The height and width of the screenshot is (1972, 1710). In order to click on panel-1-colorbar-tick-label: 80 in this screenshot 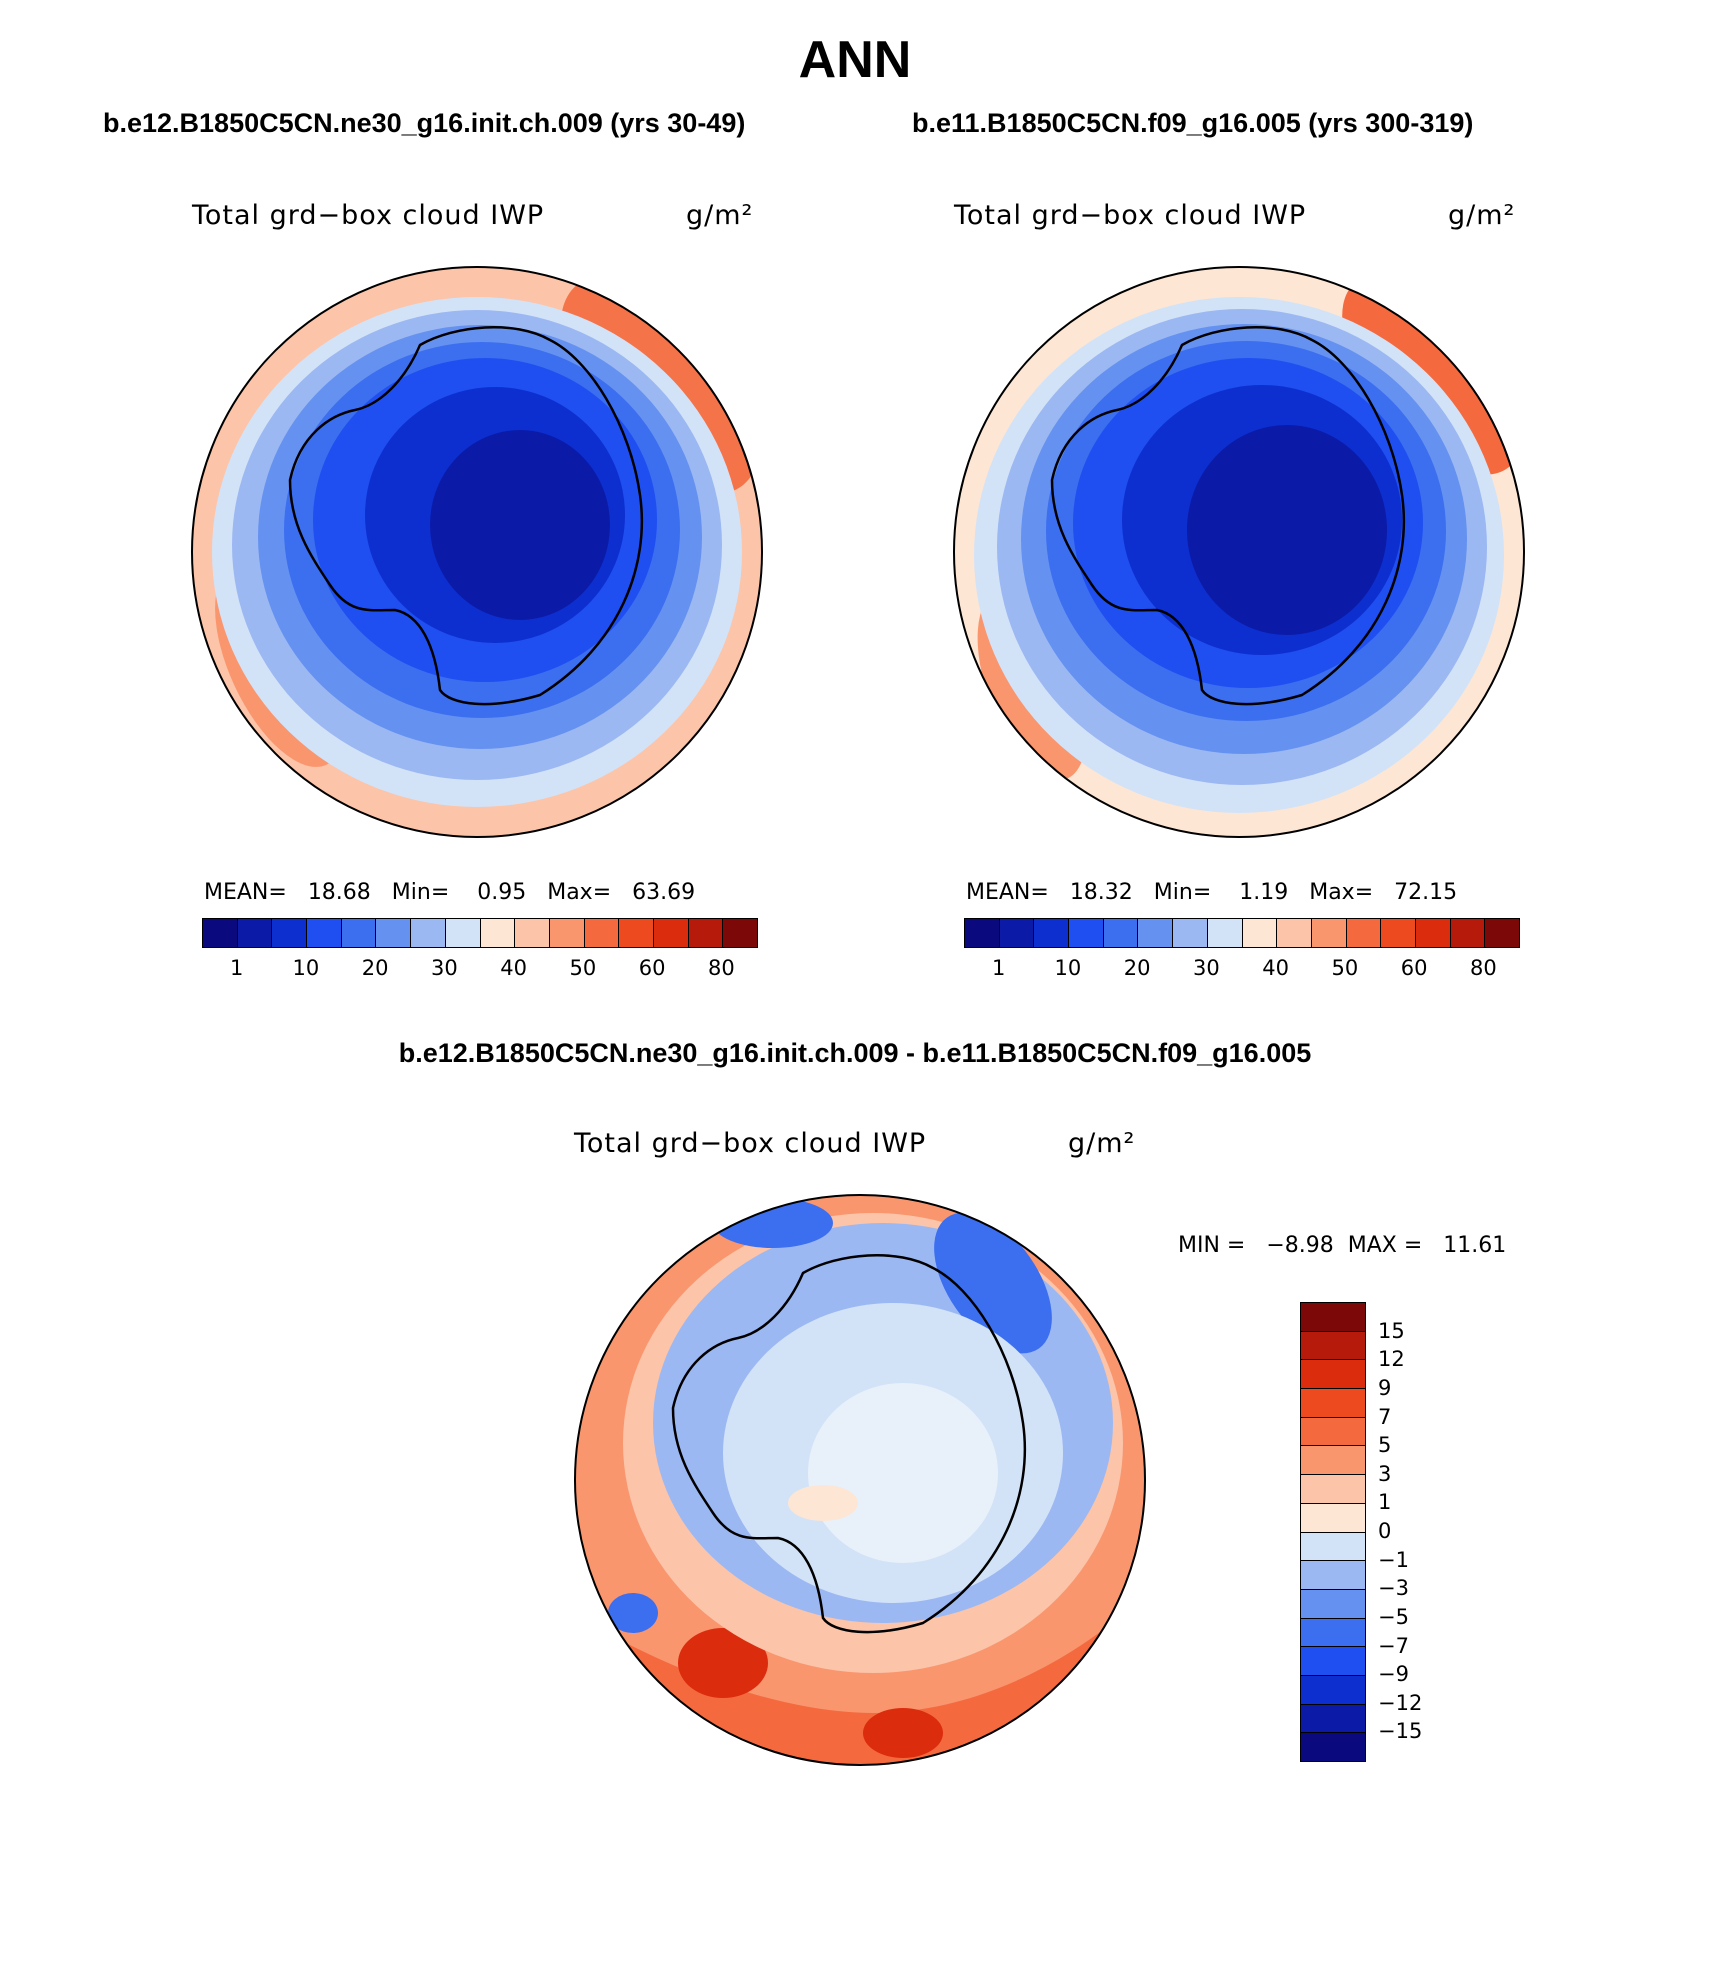, I will do `click(721, 968)`.